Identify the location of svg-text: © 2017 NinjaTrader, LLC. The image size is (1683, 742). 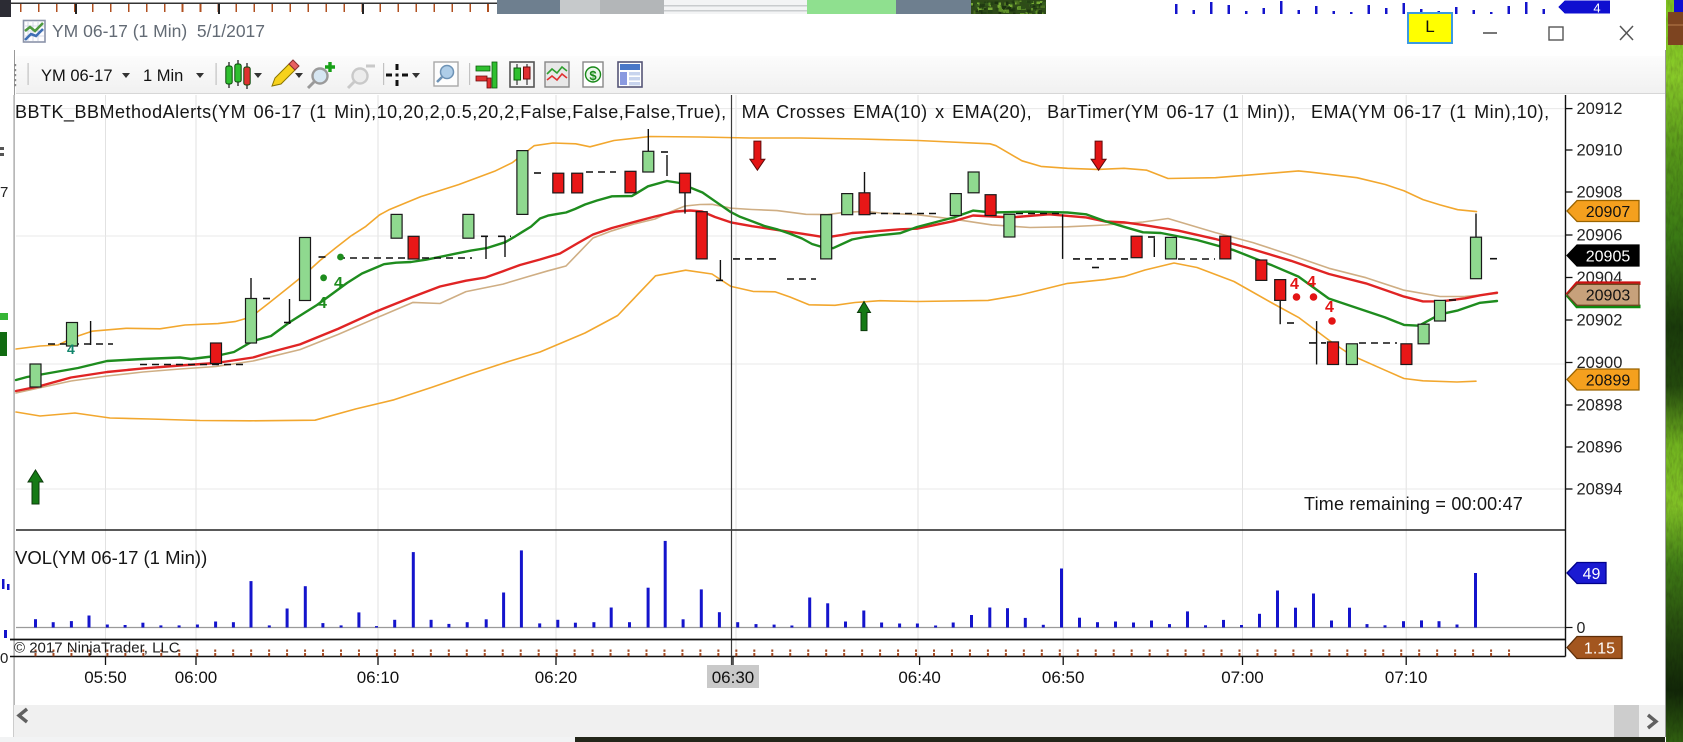
(97, 648).